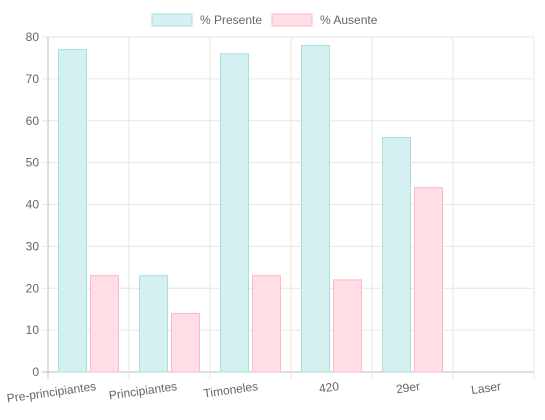 The height and width of the screenshot is (420, 545). I want to click on y-tick-label: 0, so click(35, 372).